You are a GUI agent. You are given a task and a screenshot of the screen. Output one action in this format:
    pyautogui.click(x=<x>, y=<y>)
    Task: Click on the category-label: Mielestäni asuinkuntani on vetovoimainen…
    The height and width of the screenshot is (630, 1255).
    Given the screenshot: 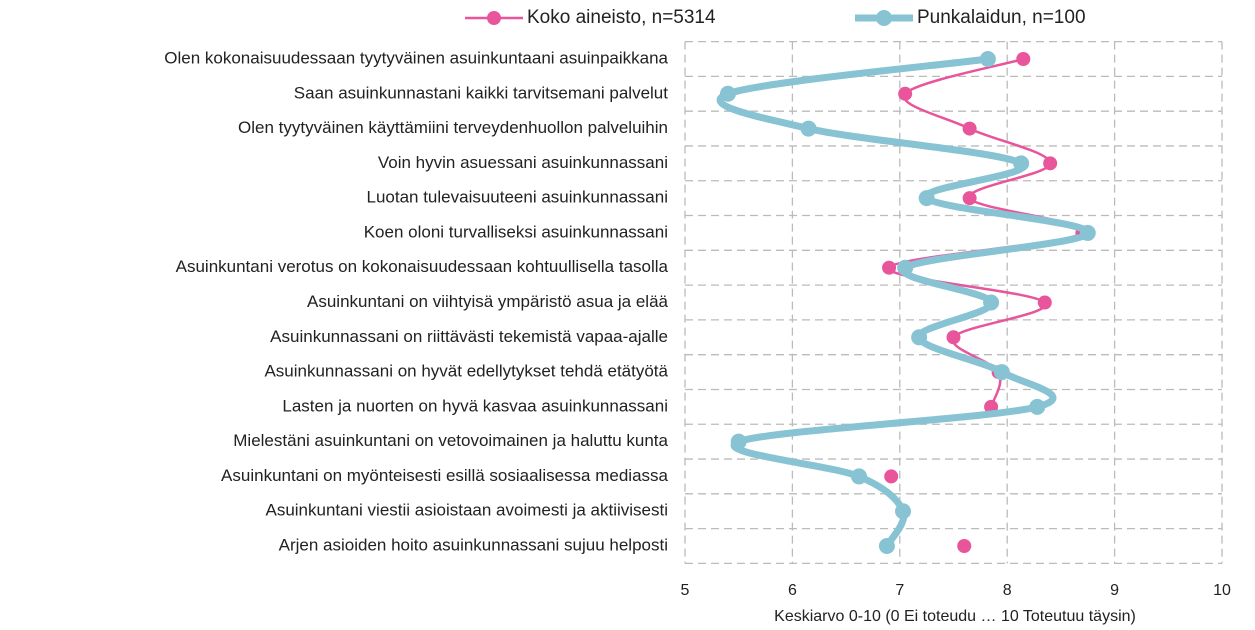 What is the action you would take?
    pyautogui.click(x=450, y=440)
    